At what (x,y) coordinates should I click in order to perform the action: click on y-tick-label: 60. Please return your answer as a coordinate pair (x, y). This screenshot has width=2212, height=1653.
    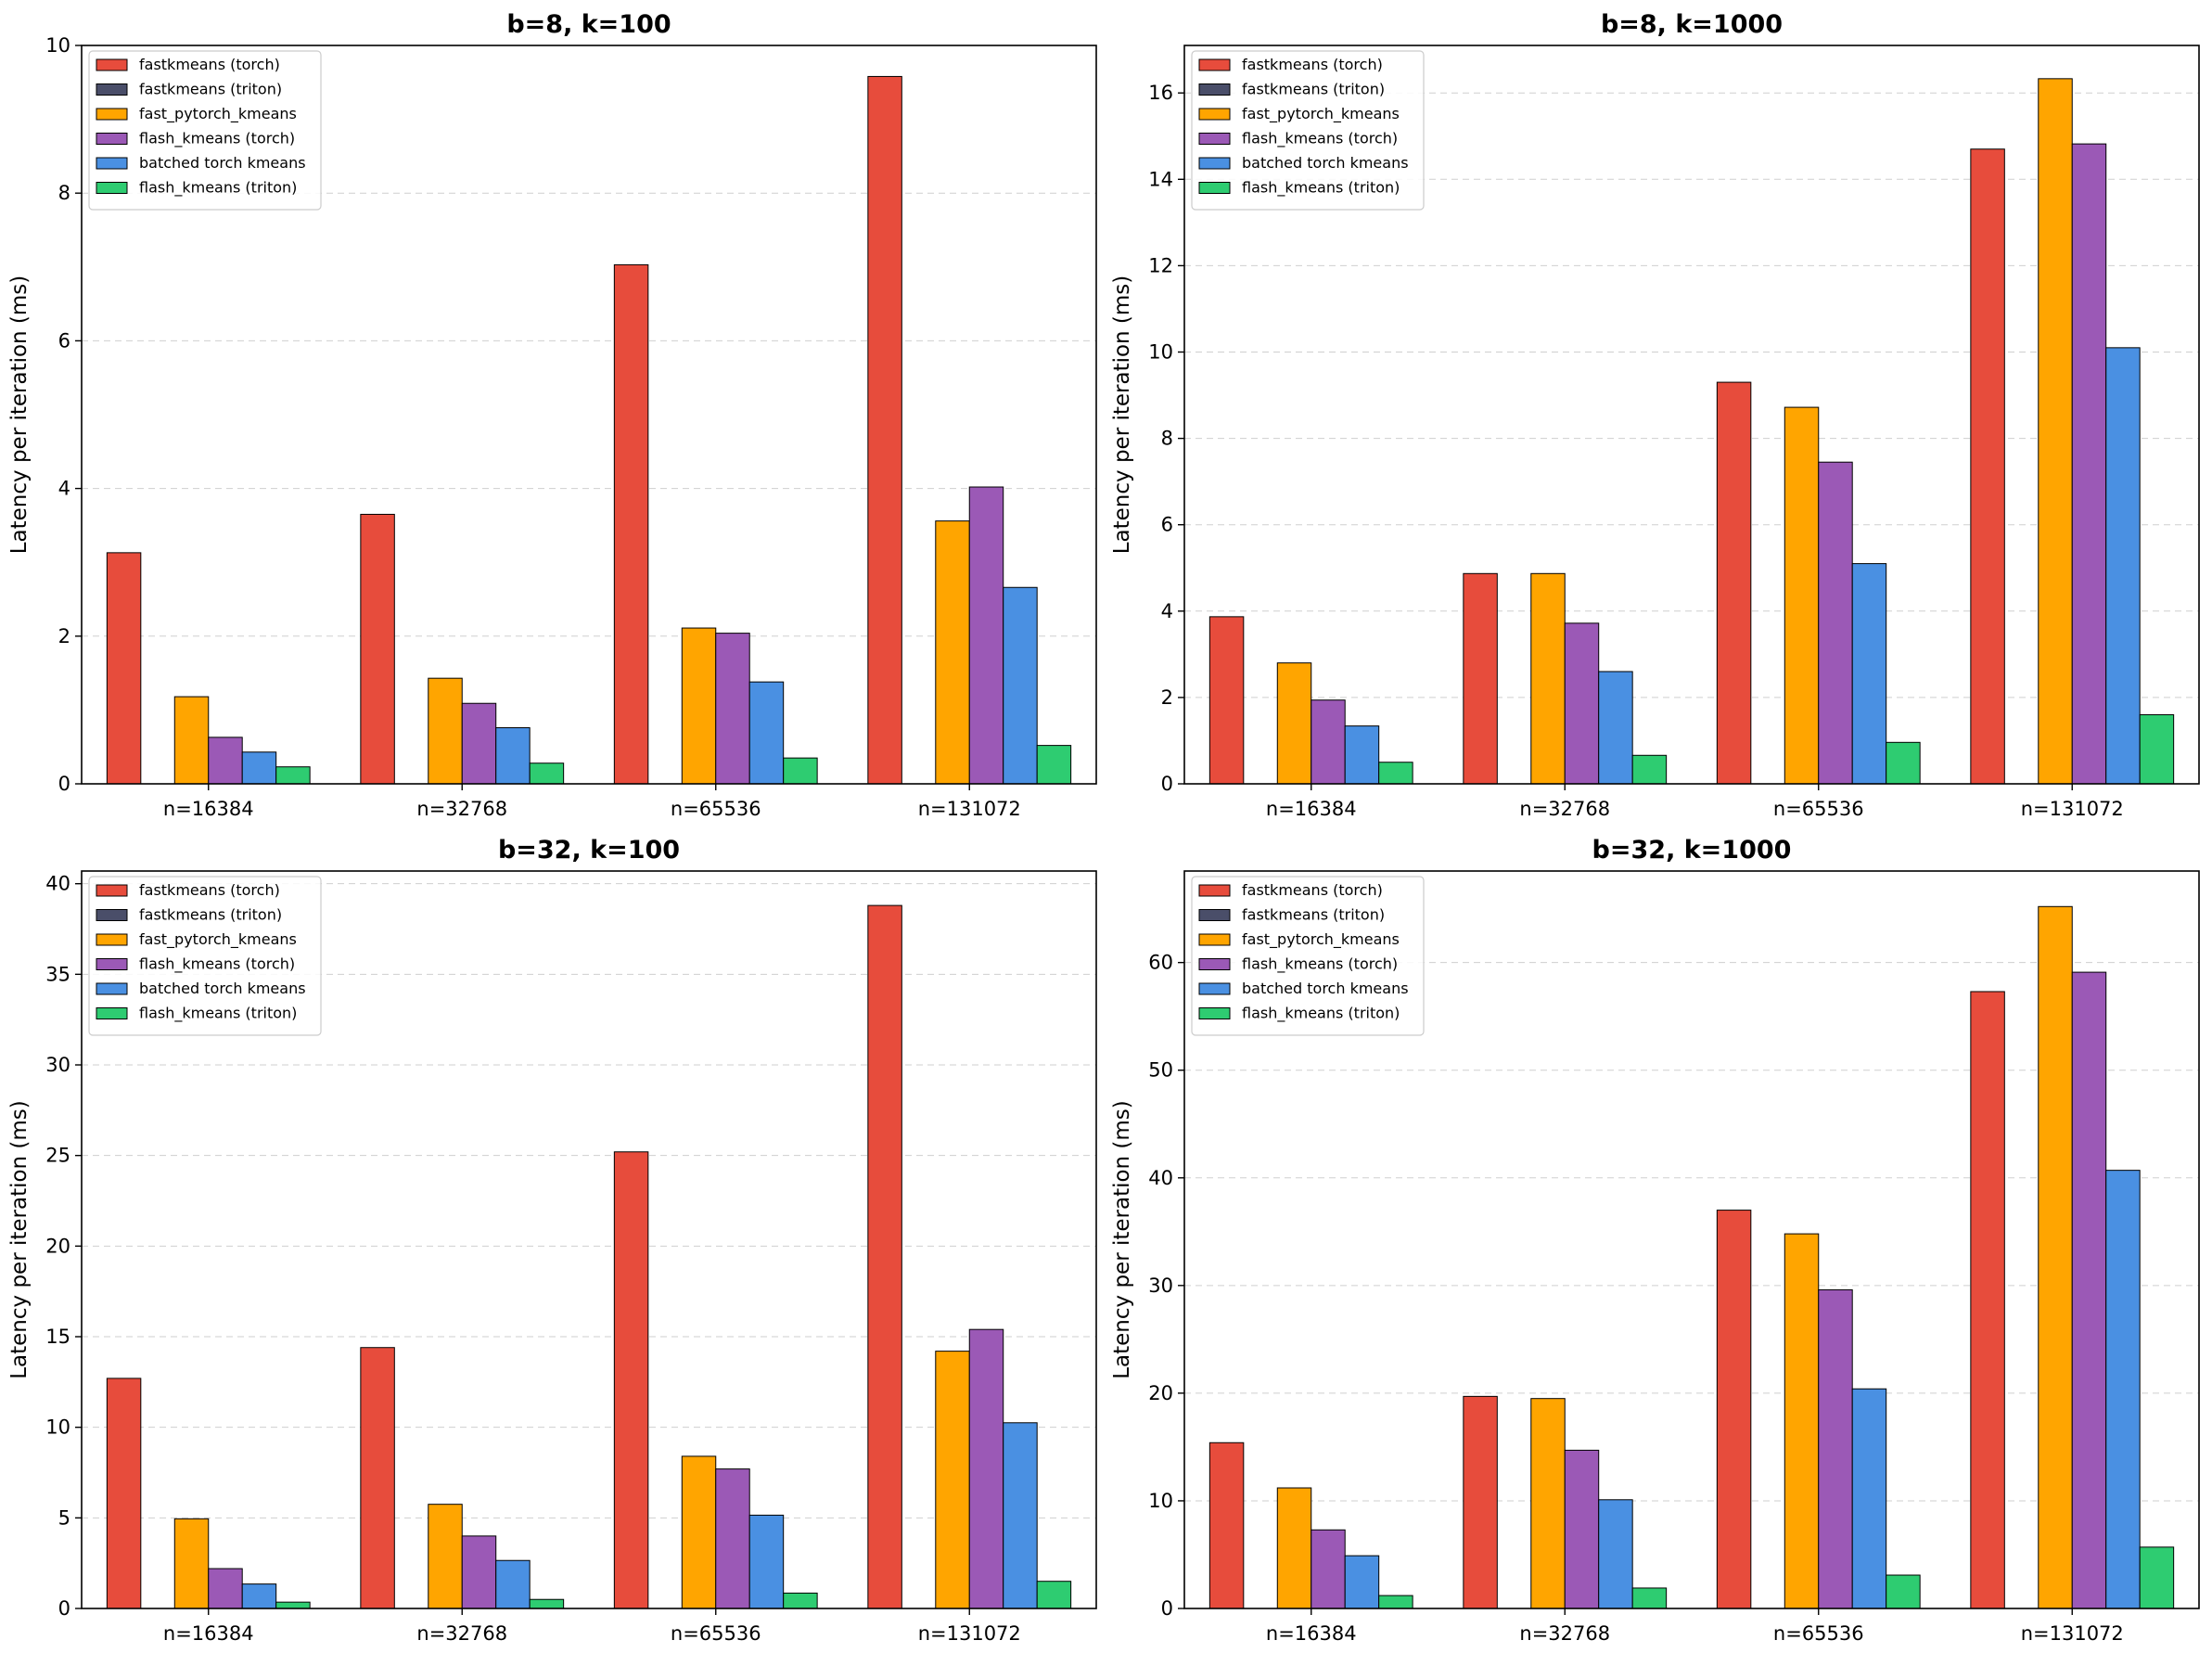
    Looking at the image, I should click on (1160, 963).